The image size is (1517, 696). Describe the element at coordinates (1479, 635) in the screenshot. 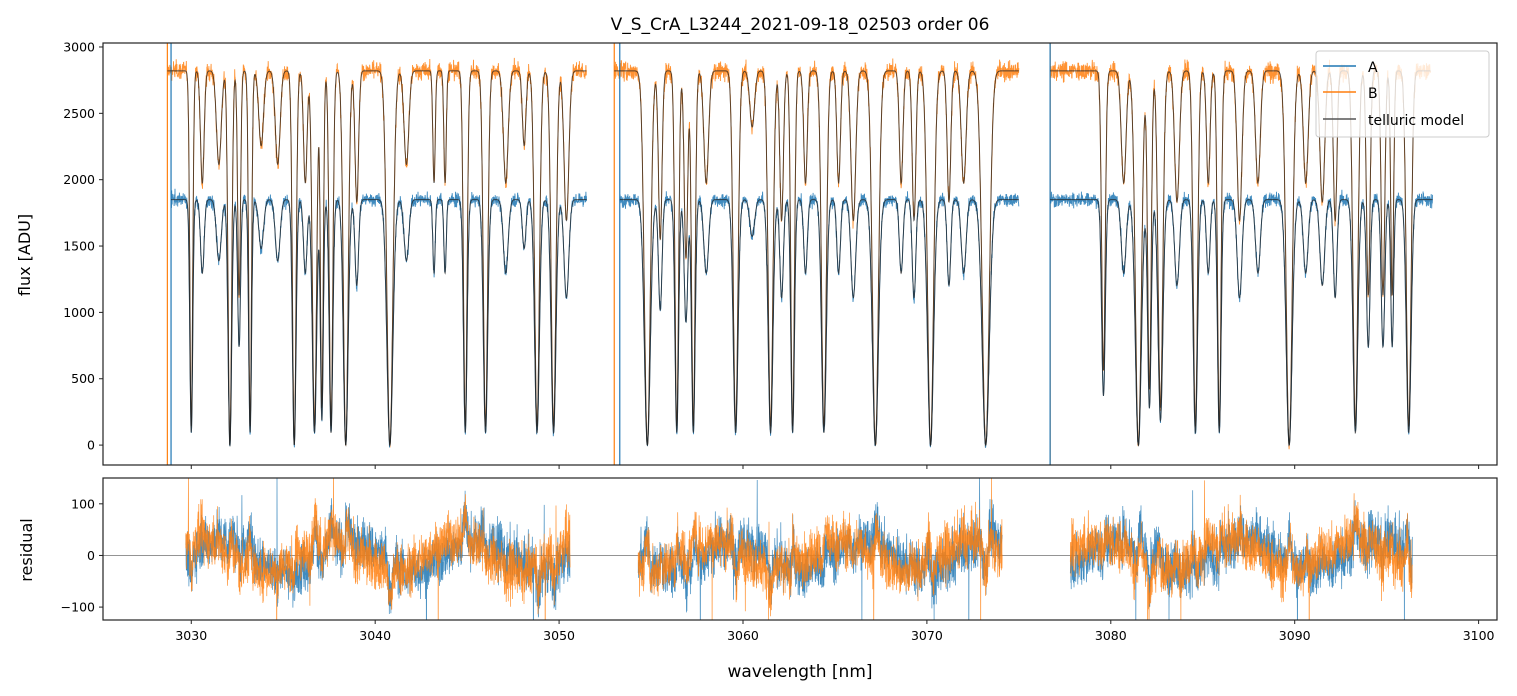

I see `x-tick-label: 3100` at that location.